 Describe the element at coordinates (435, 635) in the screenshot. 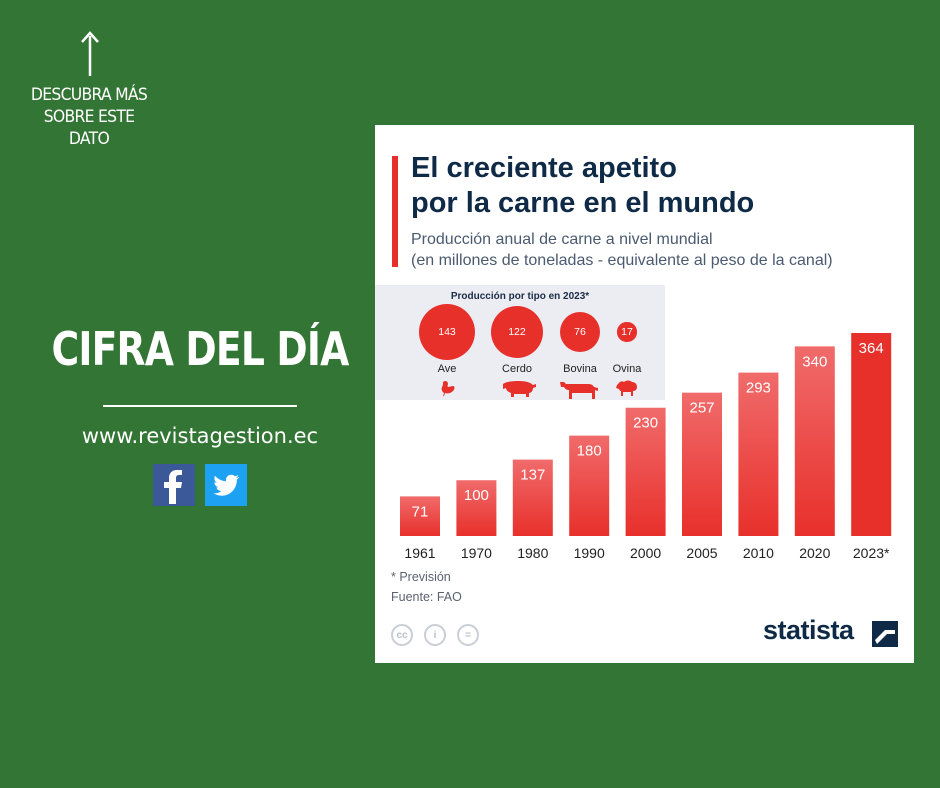

I see `attribution-icon: i` at that location.